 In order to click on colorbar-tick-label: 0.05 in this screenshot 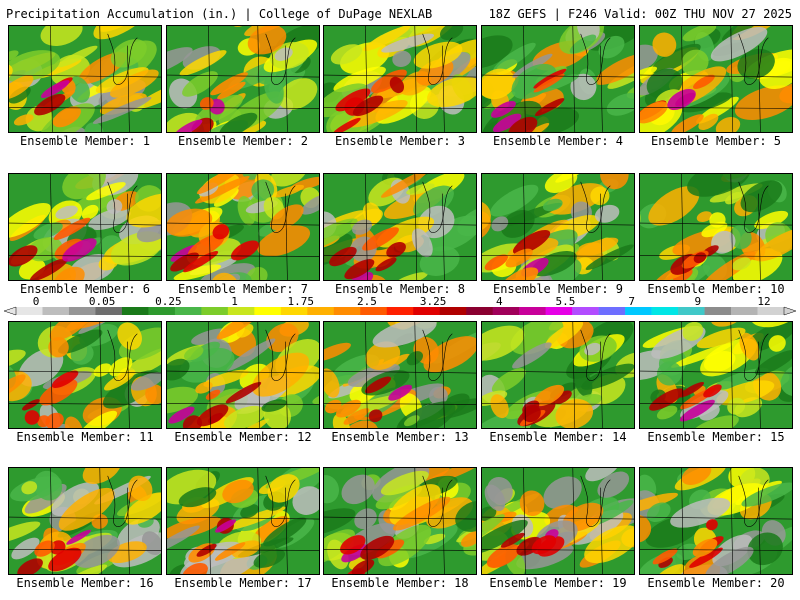, I will do `click(102, 301)`.